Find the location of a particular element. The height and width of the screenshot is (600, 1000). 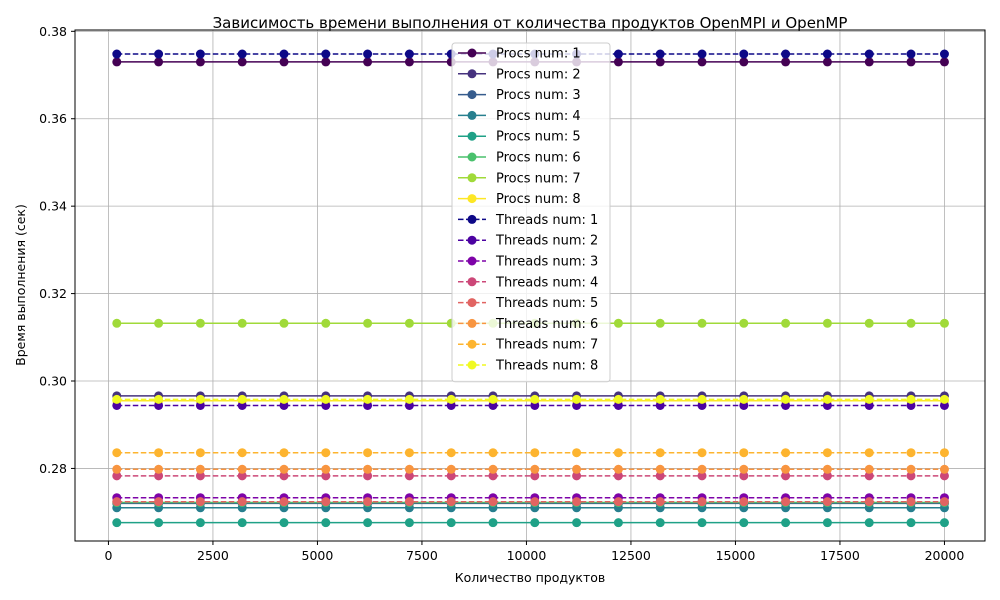

y-axis-ticks: 0.28 0.30 0.32 0.34 0.36 0.38 is located at coordinates (57, 250).